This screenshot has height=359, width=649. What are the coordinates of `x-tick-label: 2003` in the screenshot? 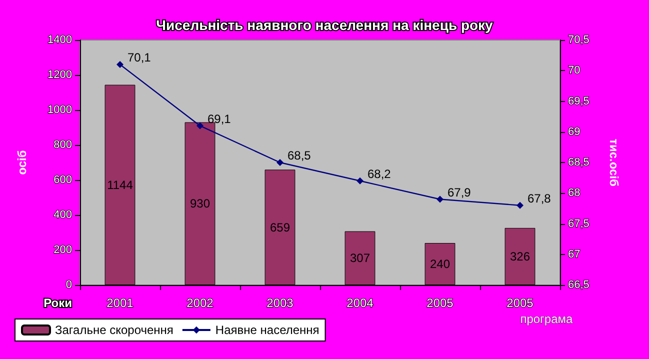 It's located at (280, 303).